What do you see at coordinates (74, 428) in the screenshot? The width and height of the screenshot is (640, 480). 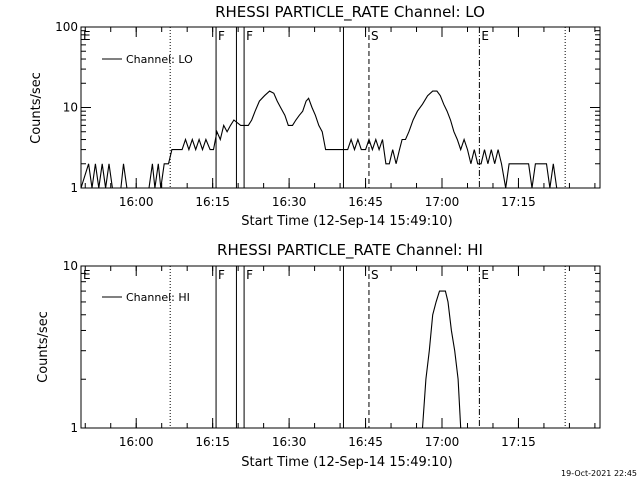 I see `hi-y-tick-label: 1` at bounding box center [74, 428].